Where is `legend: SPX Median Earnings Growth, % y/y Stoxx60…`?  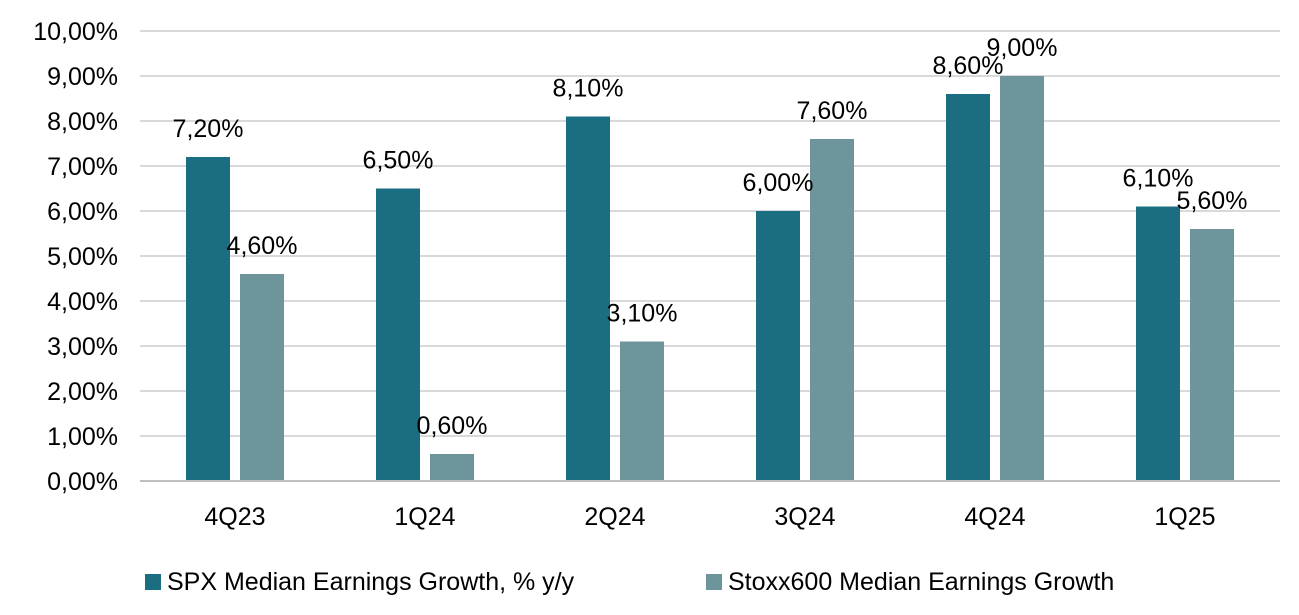
legend: SPX Median Earnings Growth, % y/y Stoxx60… is located at coordinates (629, 582).